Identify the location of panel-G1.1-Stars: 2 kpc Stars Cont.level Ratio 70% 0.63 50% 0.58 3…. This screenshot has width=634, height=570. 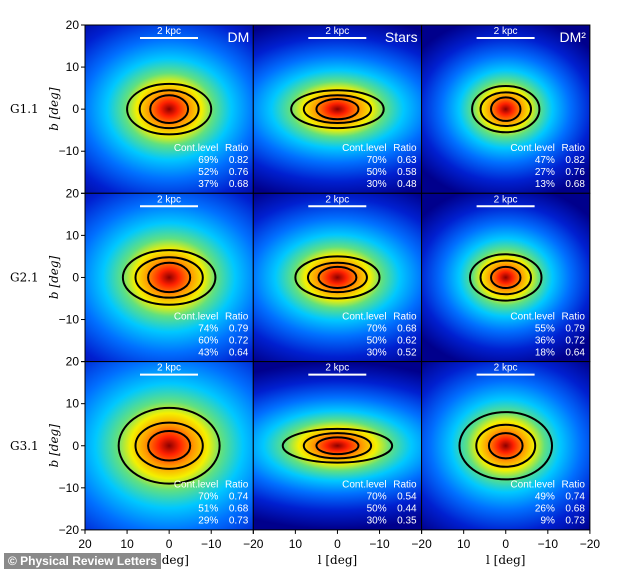
(337, 109).